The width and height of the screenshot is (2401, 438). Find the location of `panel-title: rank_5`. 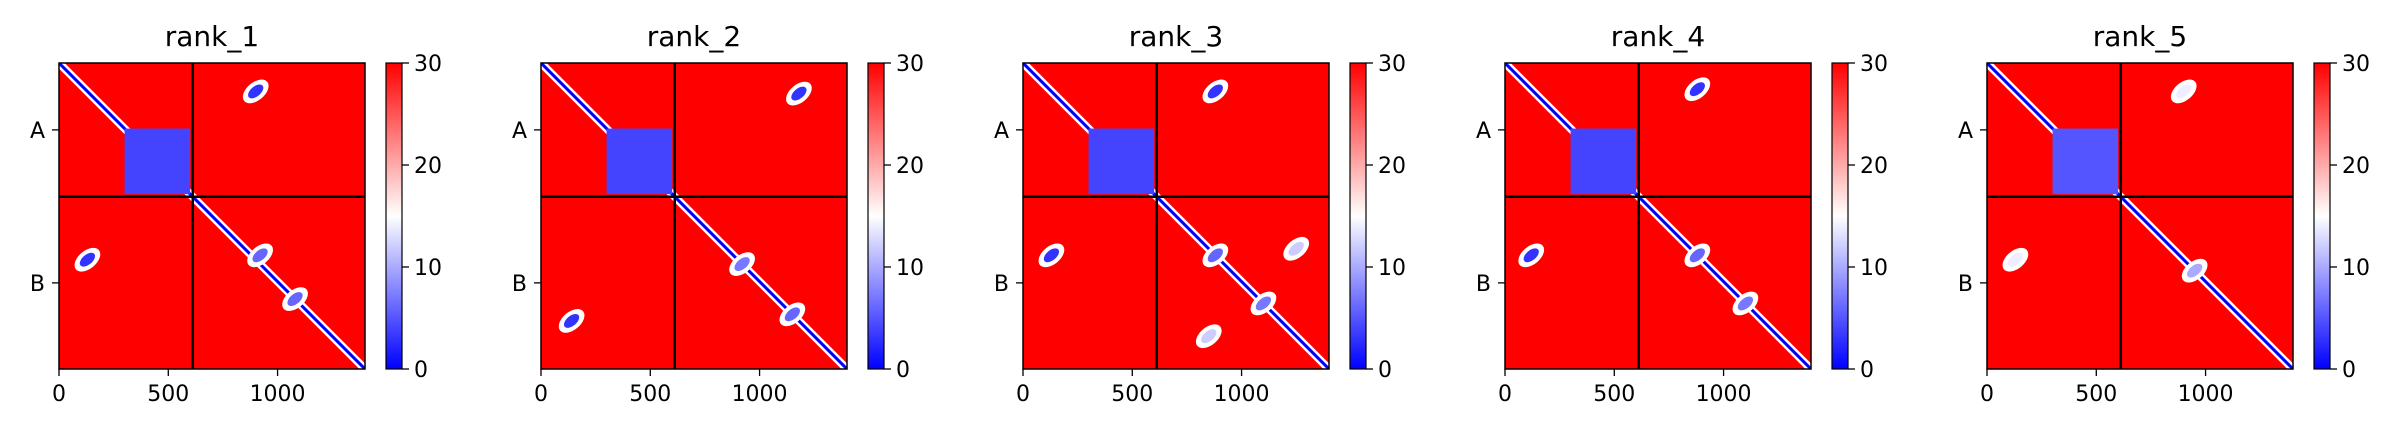

panel-title: rank_5 is located at coordinates (2140, 36).